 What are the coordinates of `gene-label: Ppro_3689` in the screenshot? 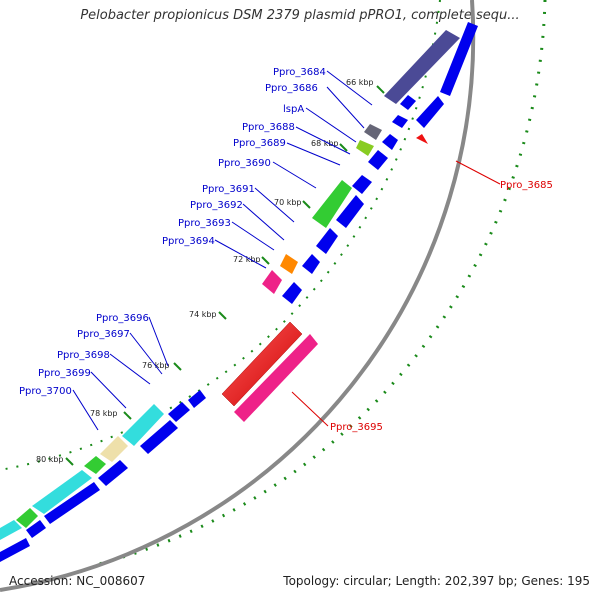 It's located at (259, 143).